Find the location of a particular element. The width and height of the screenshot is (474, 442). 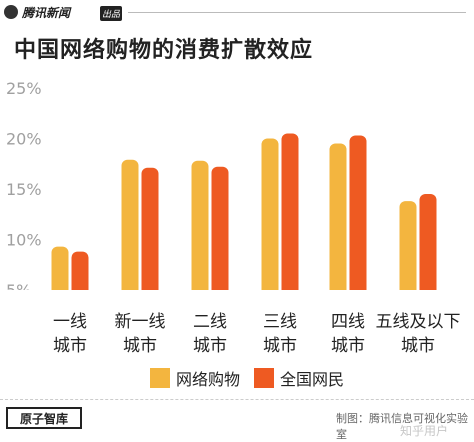

legend-label-online-shopping: 网络购物 is located at coordinates (208, 379).